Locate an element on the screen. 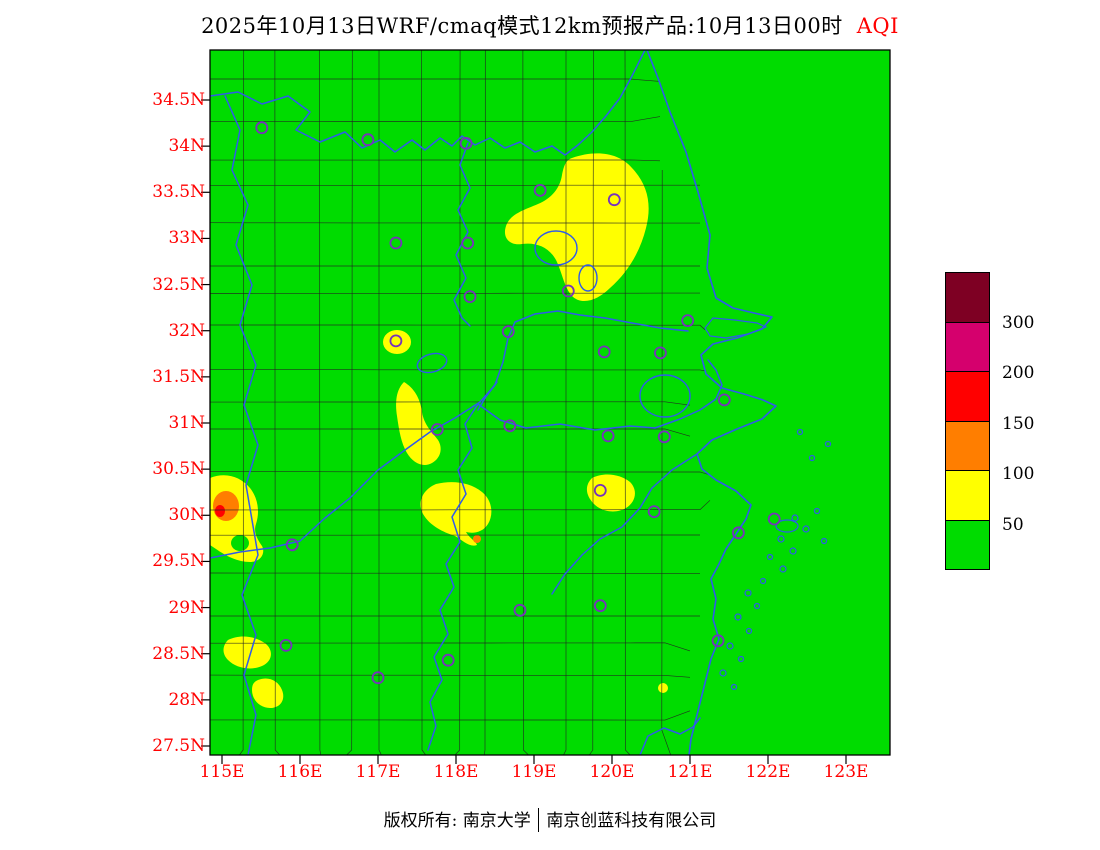 This screenshot has width=1100, height=850. copyright-owner: 版权所有: 南京大学 is located at coordinates (457, 821).